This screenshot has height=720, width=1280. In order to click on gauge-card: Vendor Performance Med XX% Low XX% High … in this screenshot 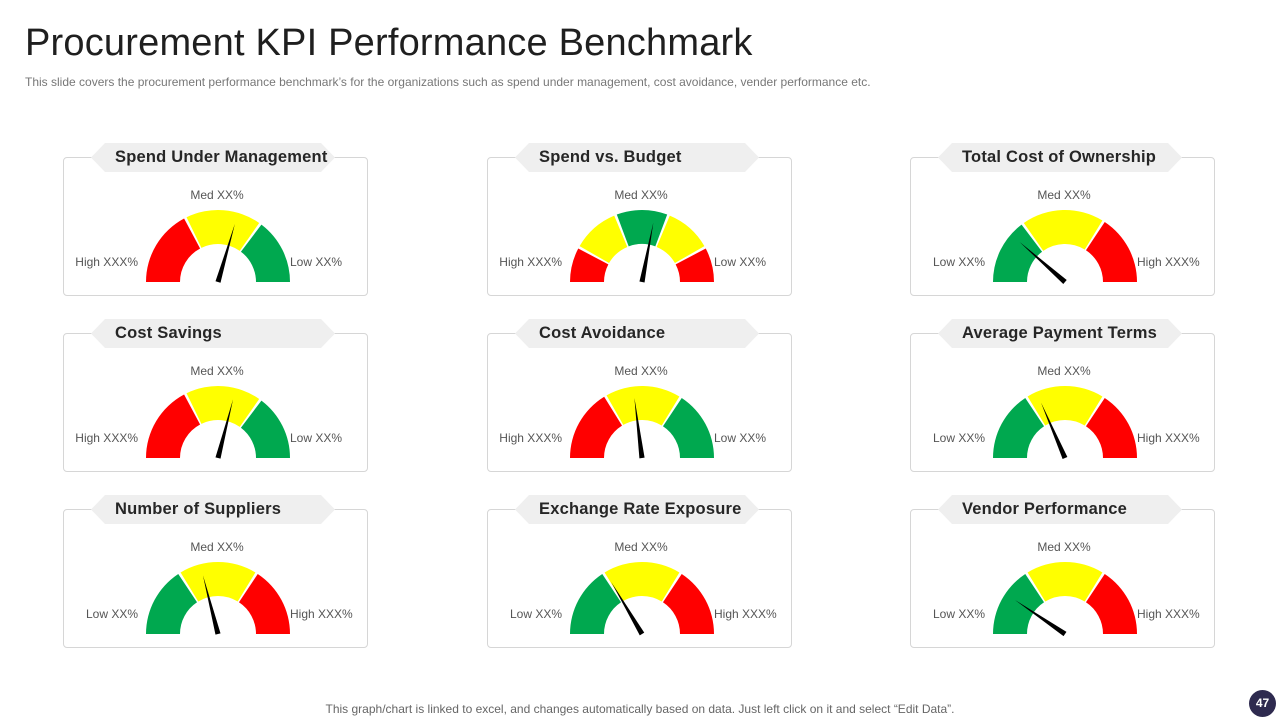, I will do `click(1063, 569)`.